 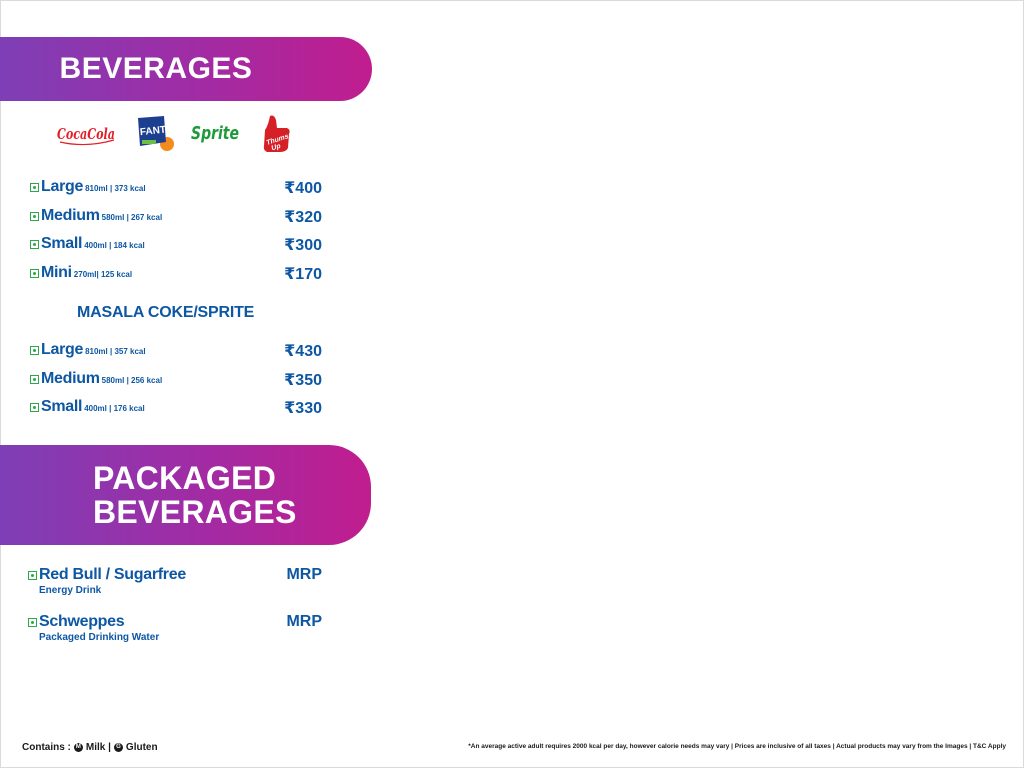 I want to click on thums-up-logo: Thums Up, so click(x=276, y=134).